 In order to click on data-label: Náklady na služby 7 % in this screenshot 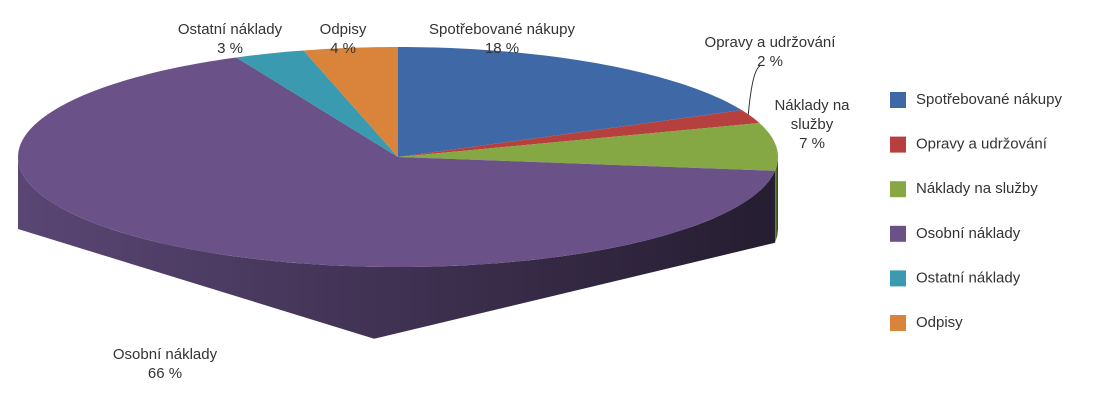, I will do `click(812, 124)`.